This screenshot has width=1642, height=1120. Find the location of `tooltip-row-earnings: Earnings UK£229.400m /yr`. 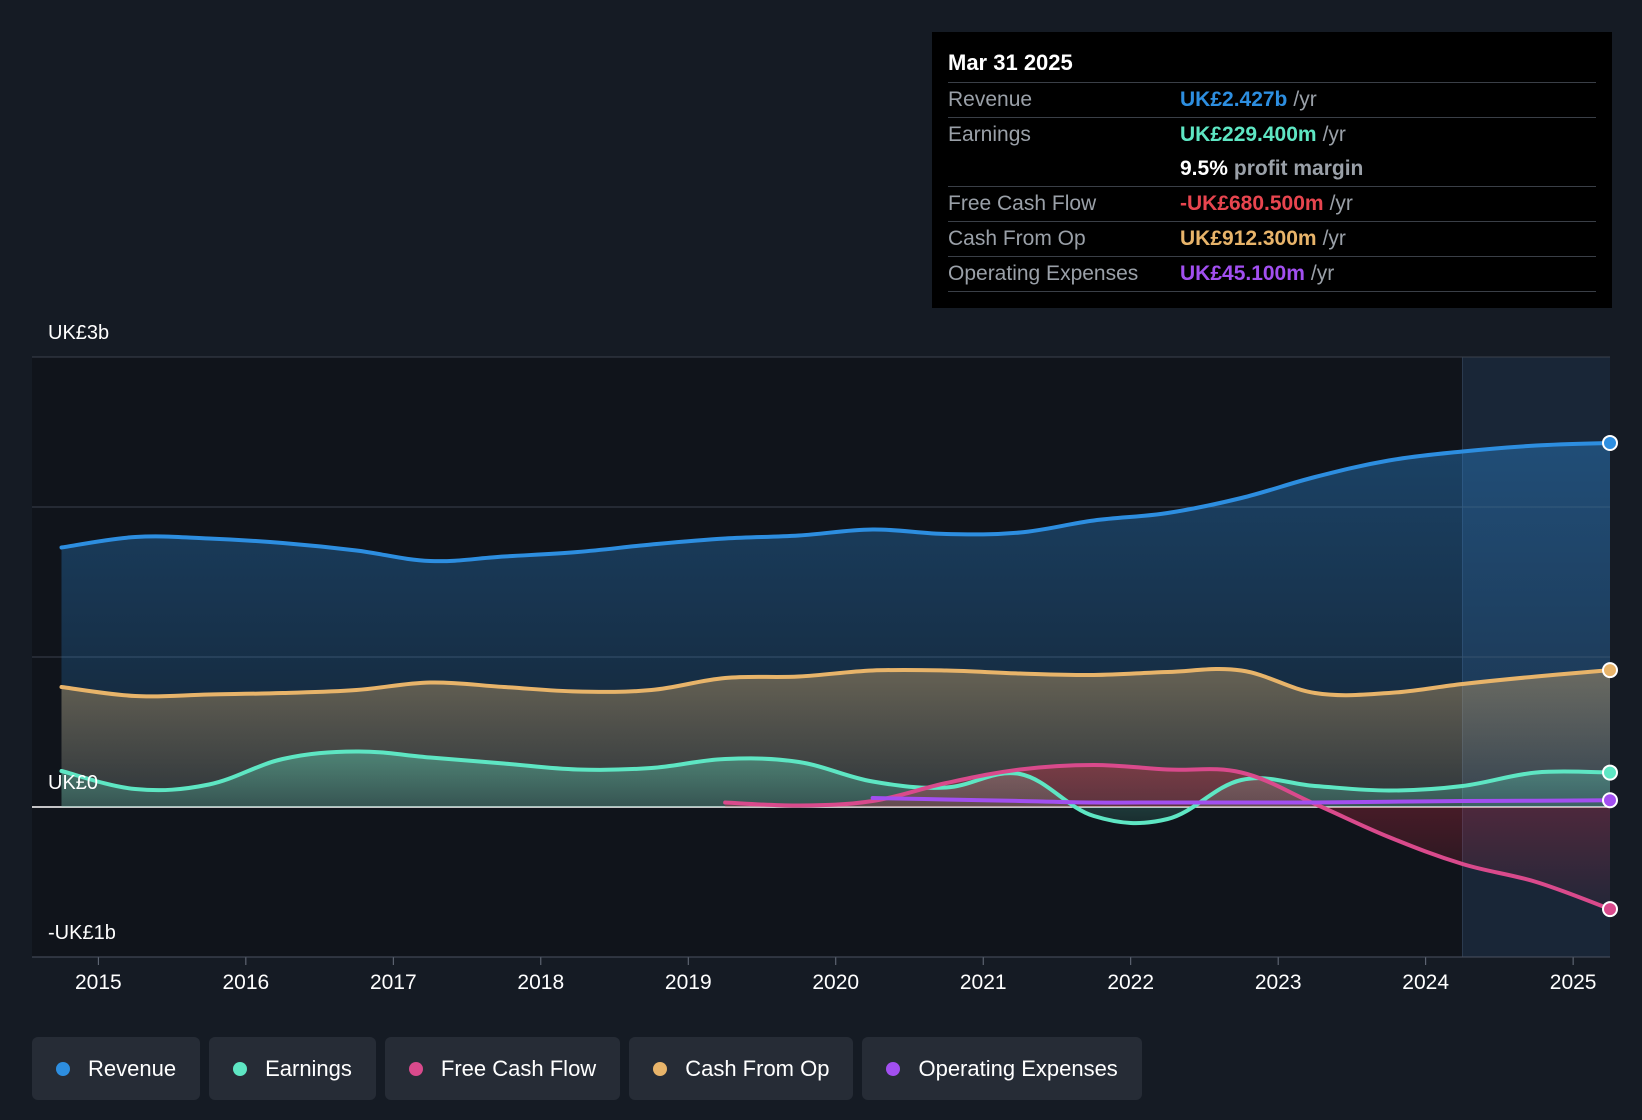

tooltip-row-earnings: Earnings UK£229.400m /yr is located at coordinates (1272, 134).